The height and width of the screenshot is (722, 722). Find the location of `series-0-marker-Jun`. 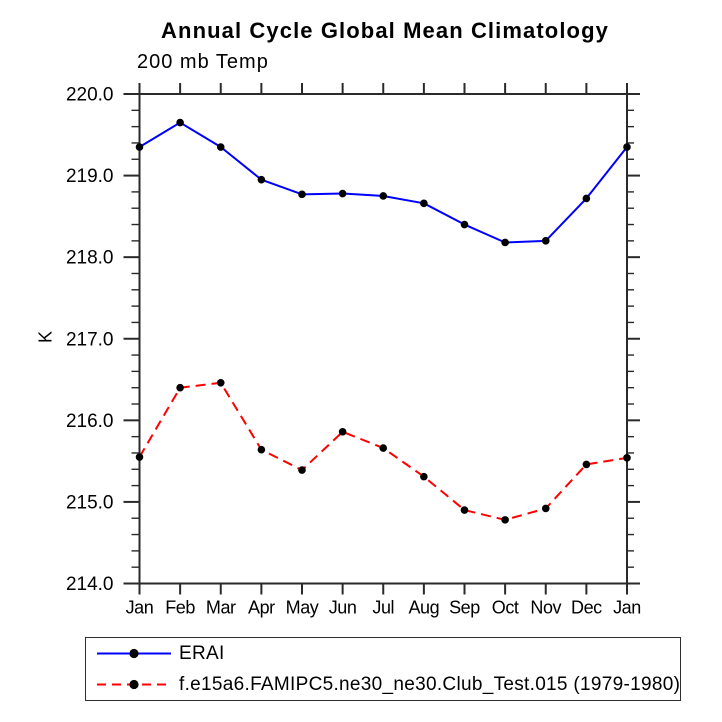

series-0-marker-Jun is located at coordinates (342, 193).